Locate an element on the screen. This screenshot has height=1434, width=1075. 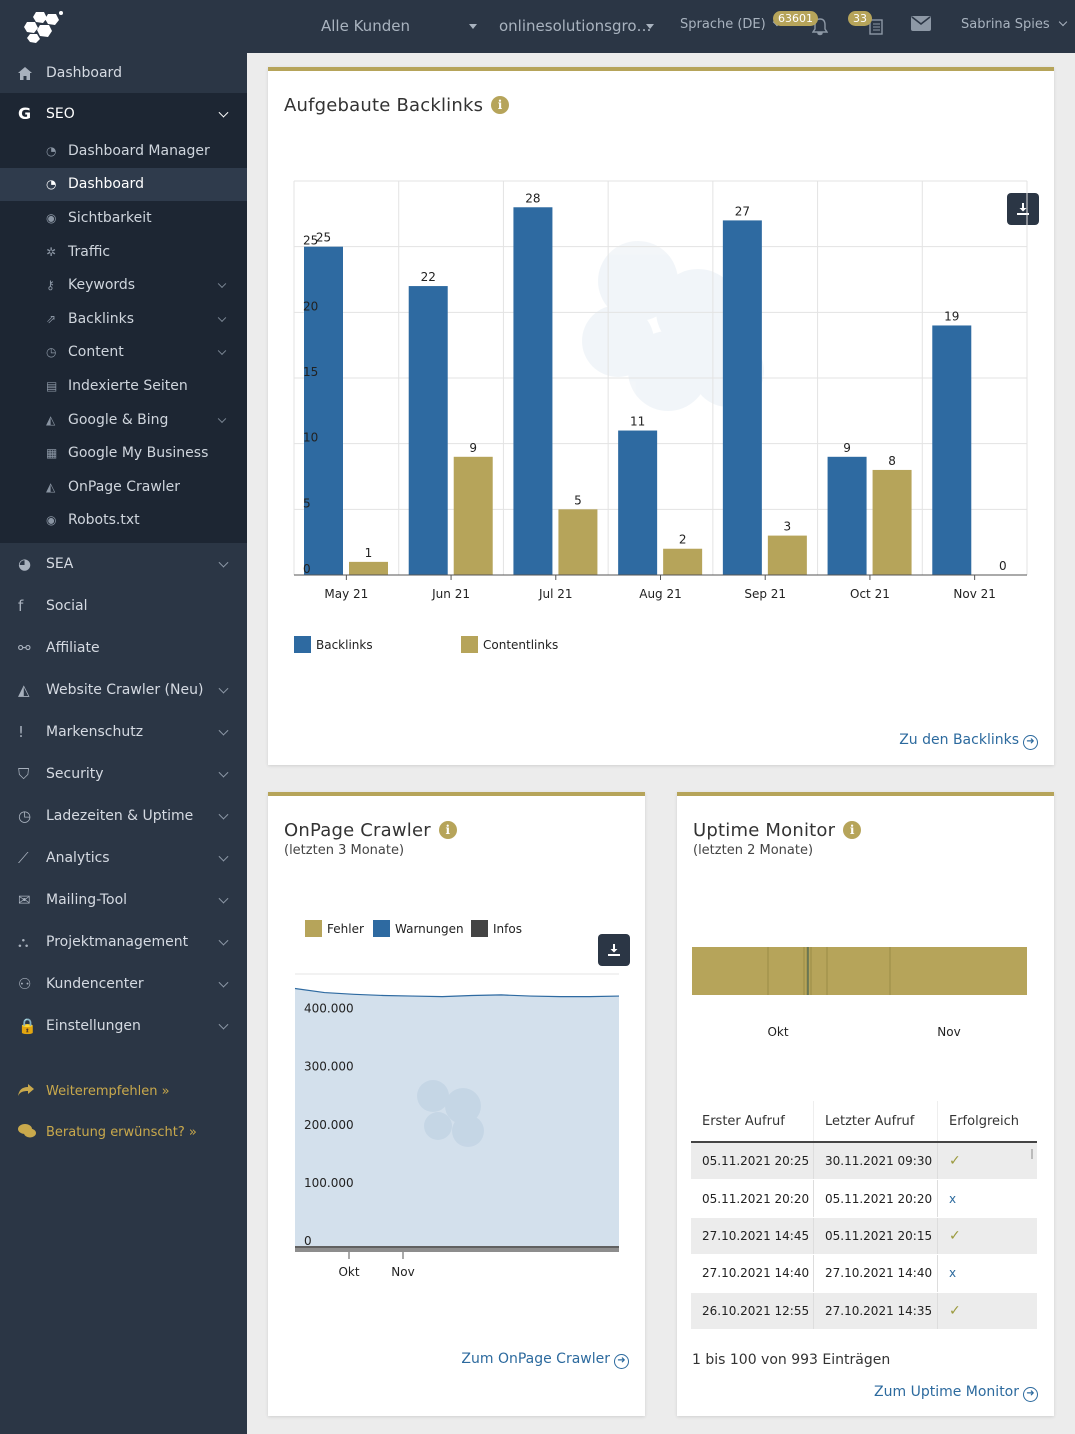
backlinks-link-text: Zu den Backlinks is located at coordinates (959, 740).